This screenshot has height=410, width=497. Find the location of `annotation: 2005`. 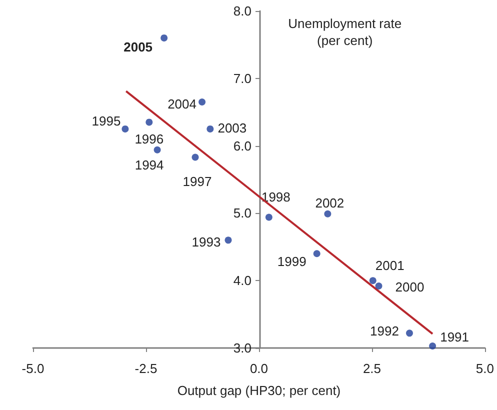

annotation: 2005 is located at coordinates (138, 46).